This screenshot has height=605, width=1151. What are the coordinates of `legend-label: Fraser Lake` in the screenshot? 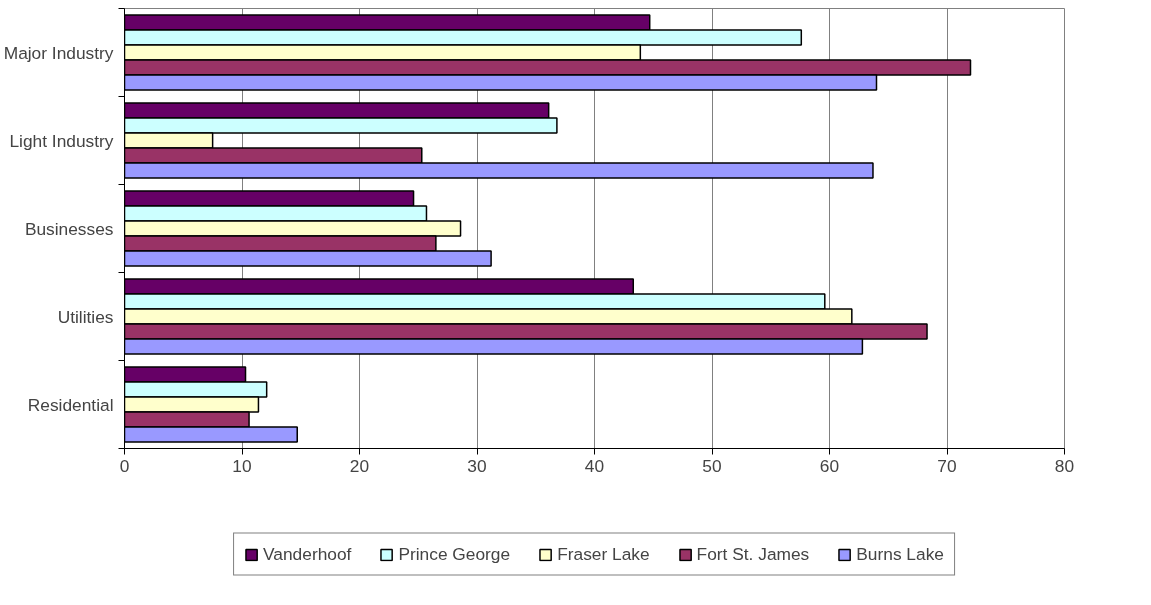 It's located at (603, 554).